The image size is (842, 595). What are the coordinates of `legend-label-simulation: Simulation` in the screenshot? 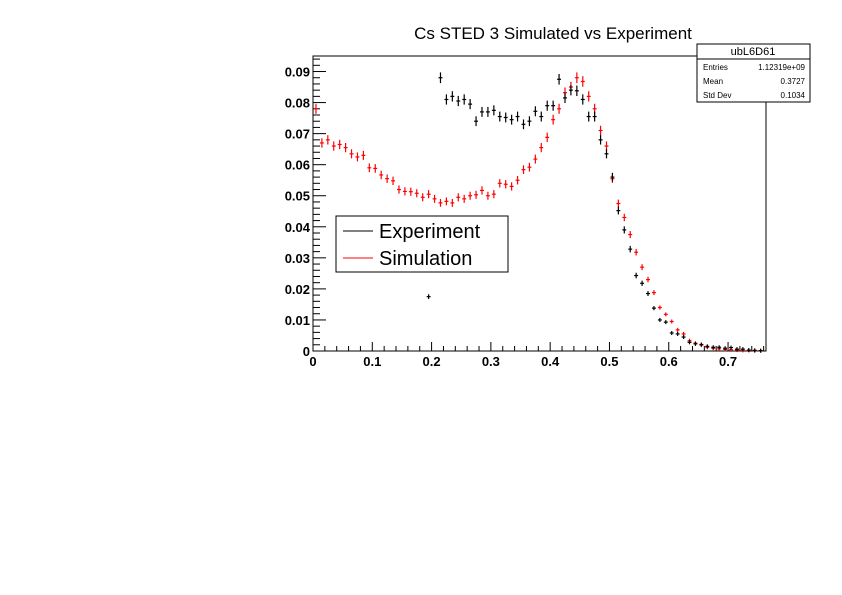 It's located at (425, 259).